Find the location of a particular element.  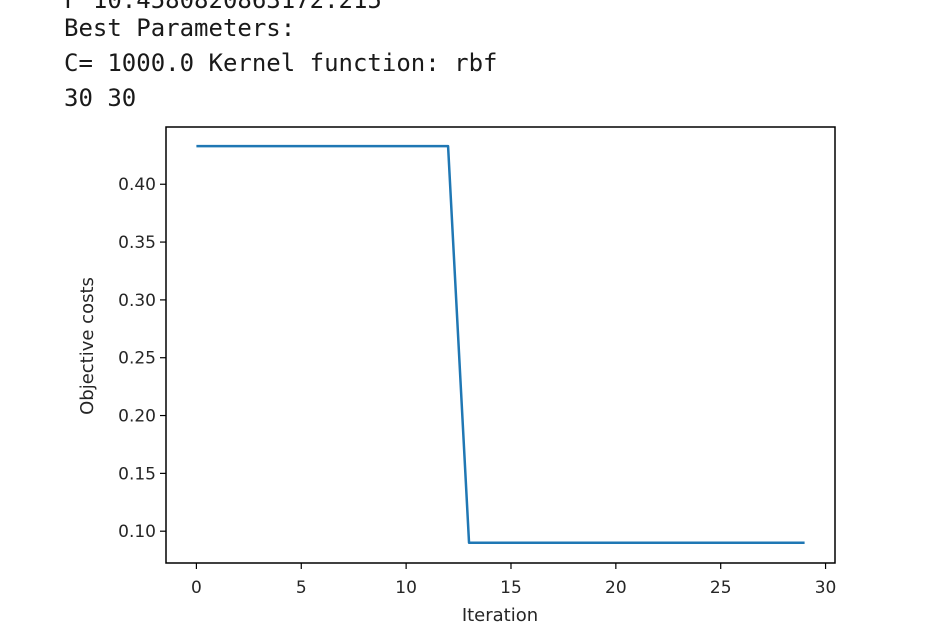

x-tick-label: 5 is located at coordinates (301, 588).